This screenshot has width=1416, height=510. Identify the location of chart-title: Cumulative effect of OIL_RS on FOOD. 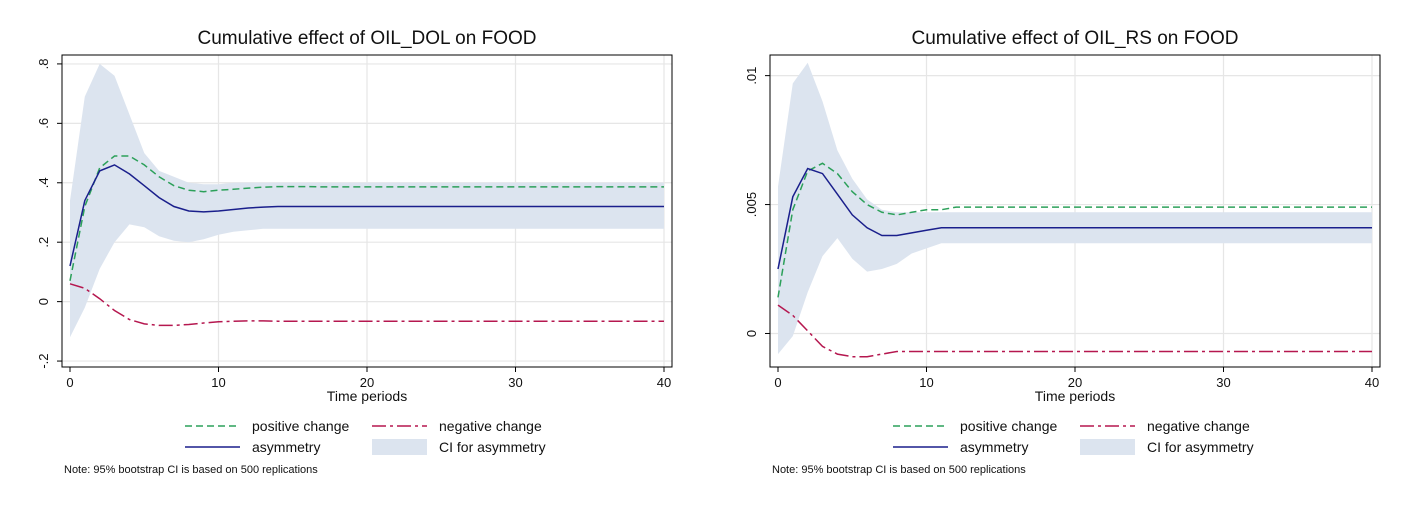
(1075, 38).